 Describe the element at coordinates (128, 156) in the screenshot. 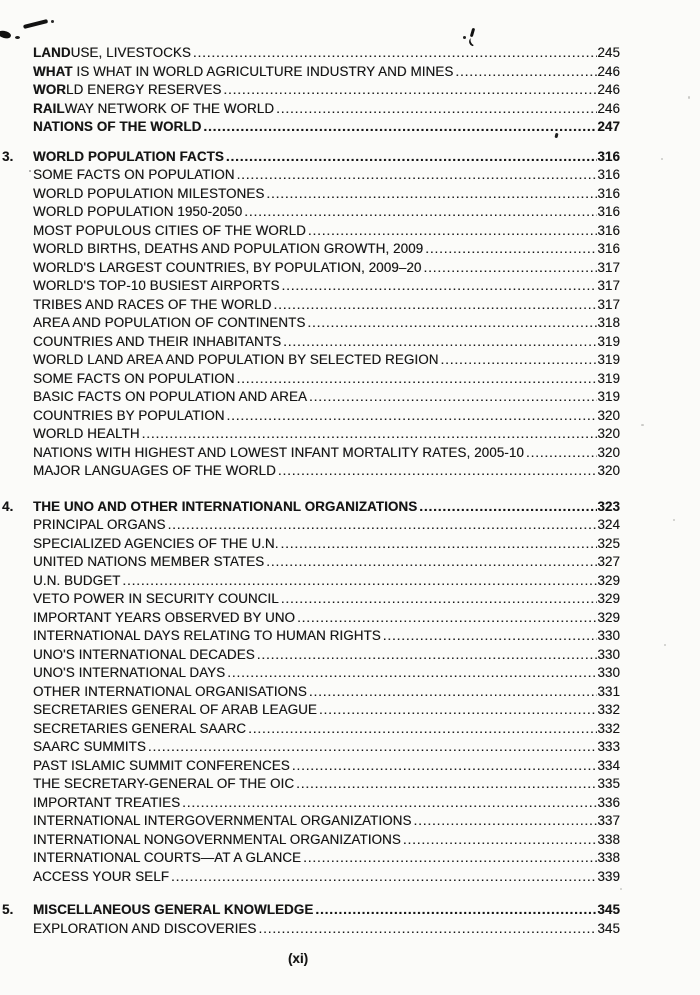

I see `entry-title: WORLD POPULATION FACTS` at that location.